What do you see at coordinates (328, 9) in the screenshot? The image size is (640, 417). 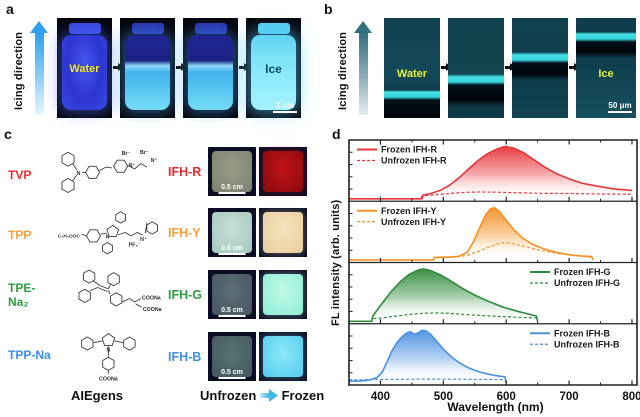 I see `panel-letter-b: b` at bounding box center [328, 9].